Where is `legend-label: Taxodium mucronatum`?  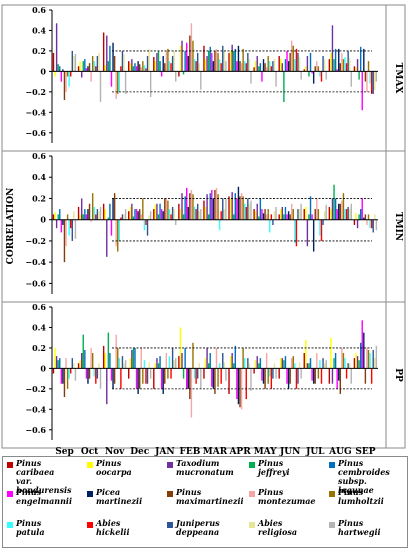
legend-label: Taxodium mucronatum is located at coordinates (205, 468).